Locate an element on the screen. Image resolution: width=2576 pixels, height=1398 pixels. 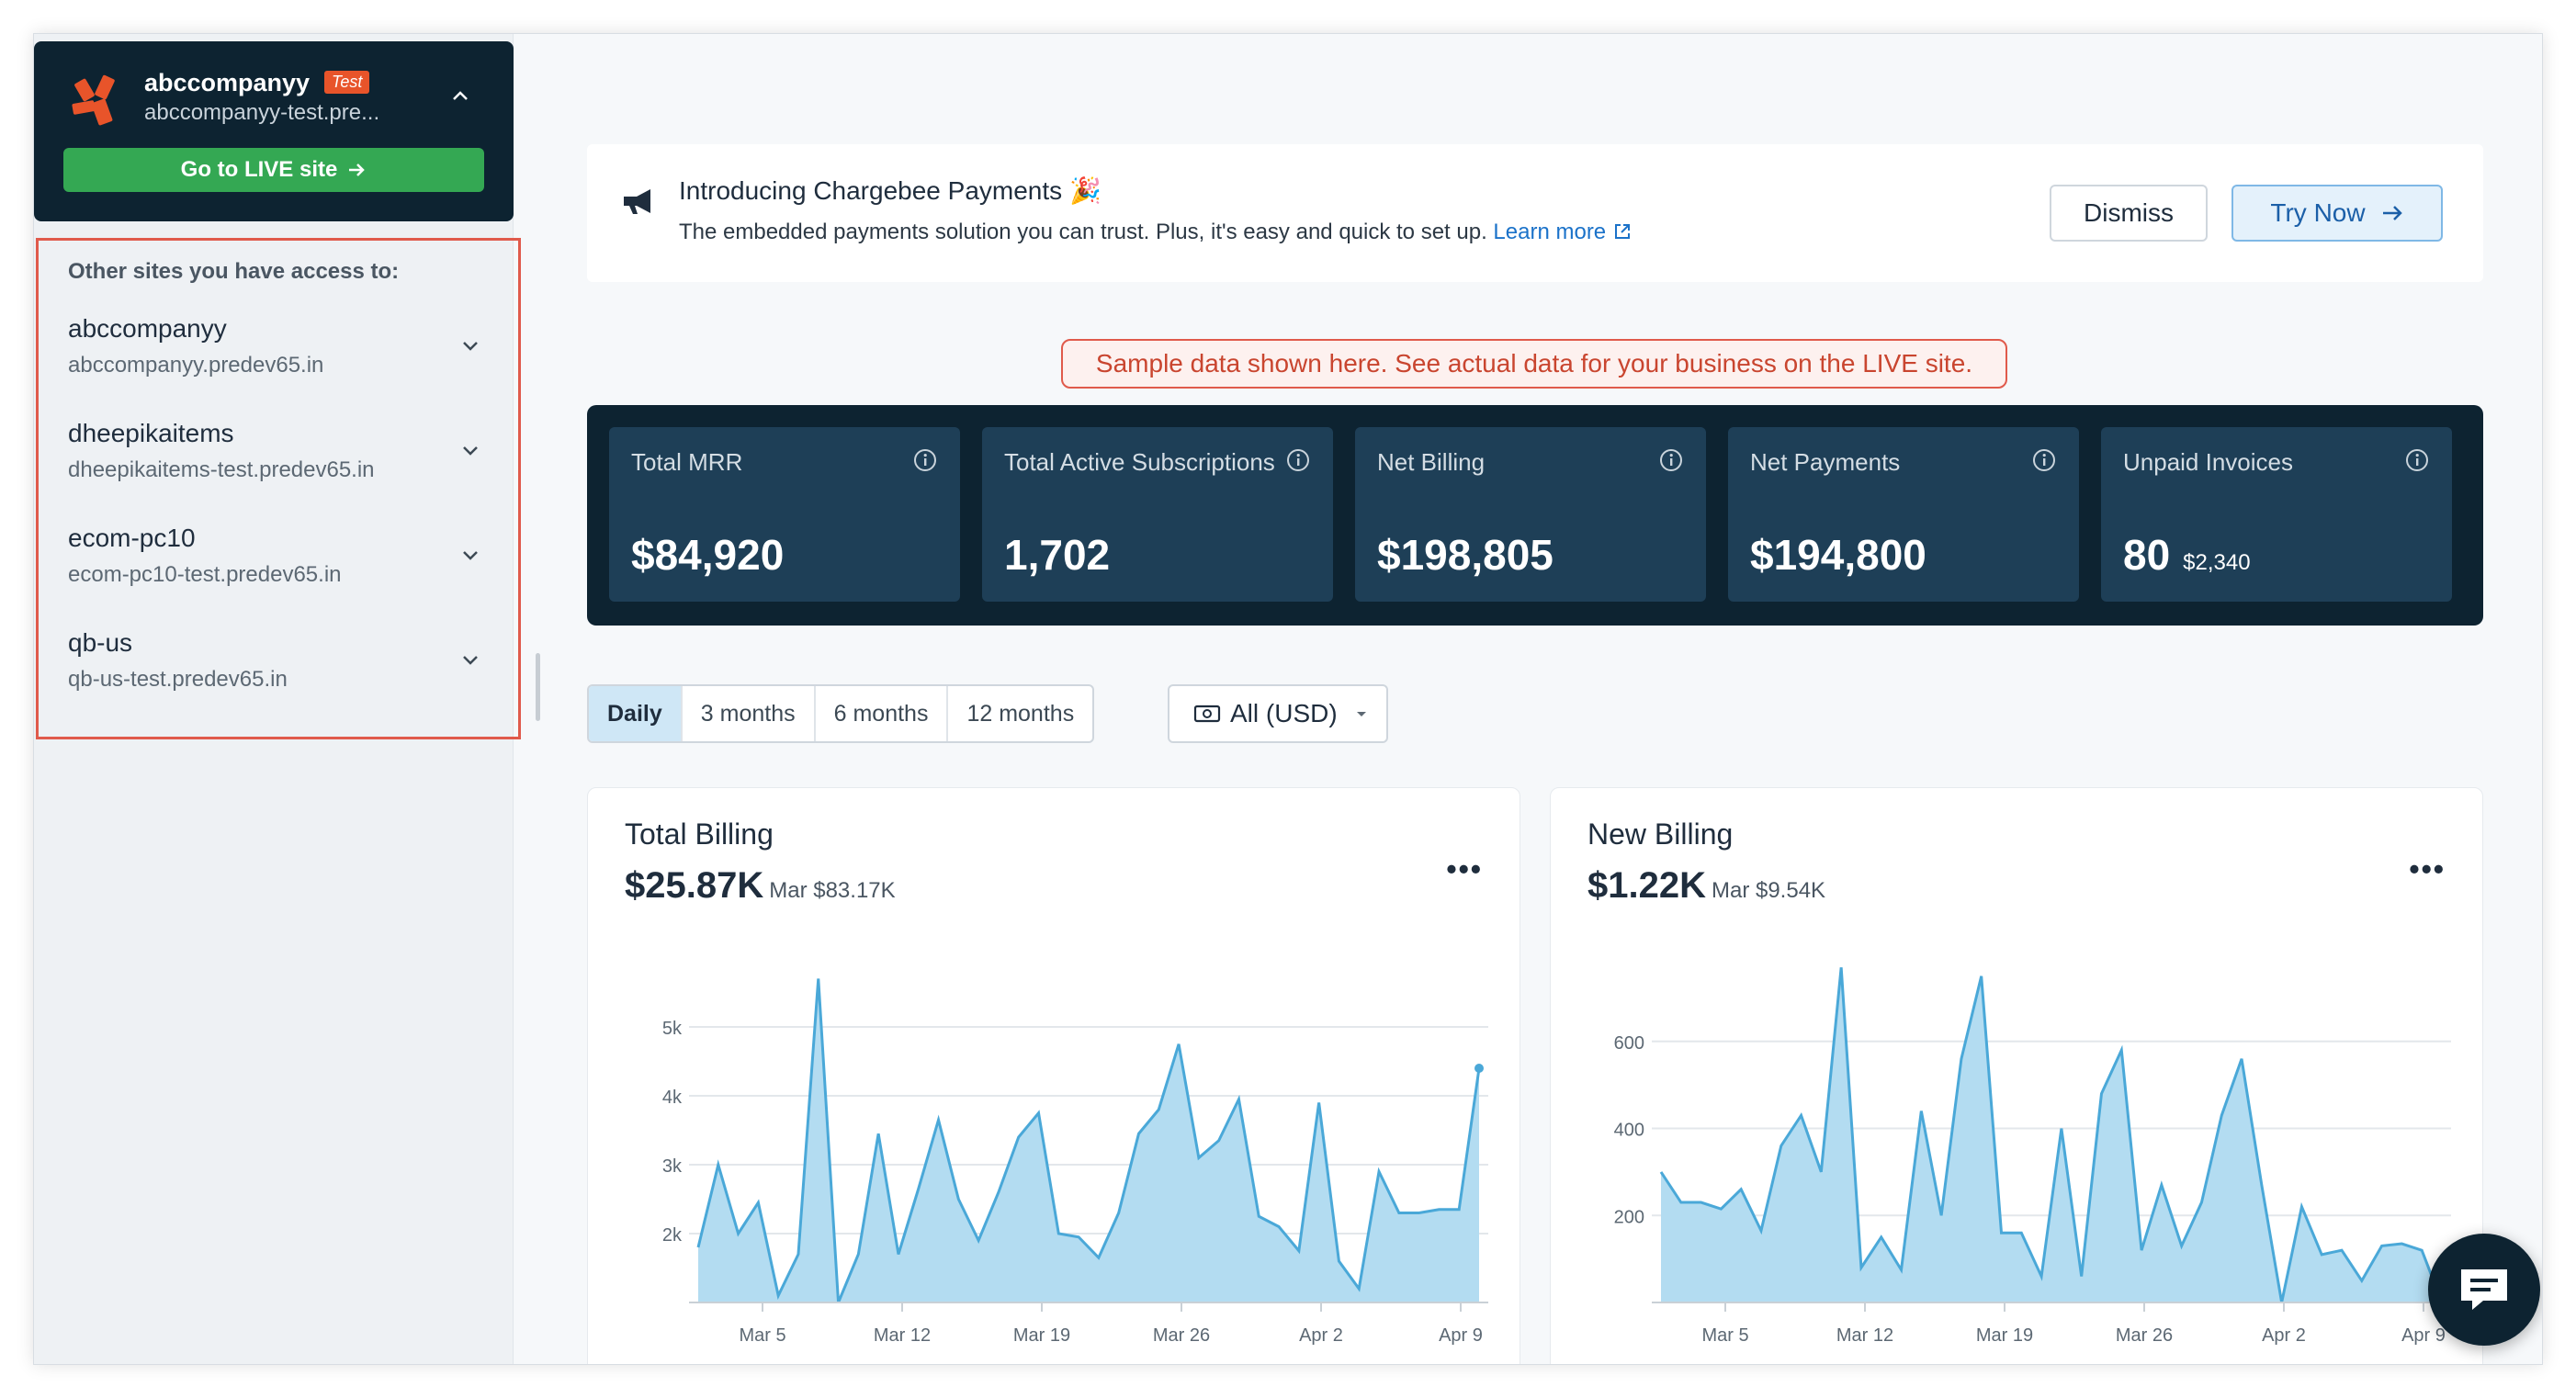
metric-label: Unpaid Invoices is located at coordinates (2208, 462).